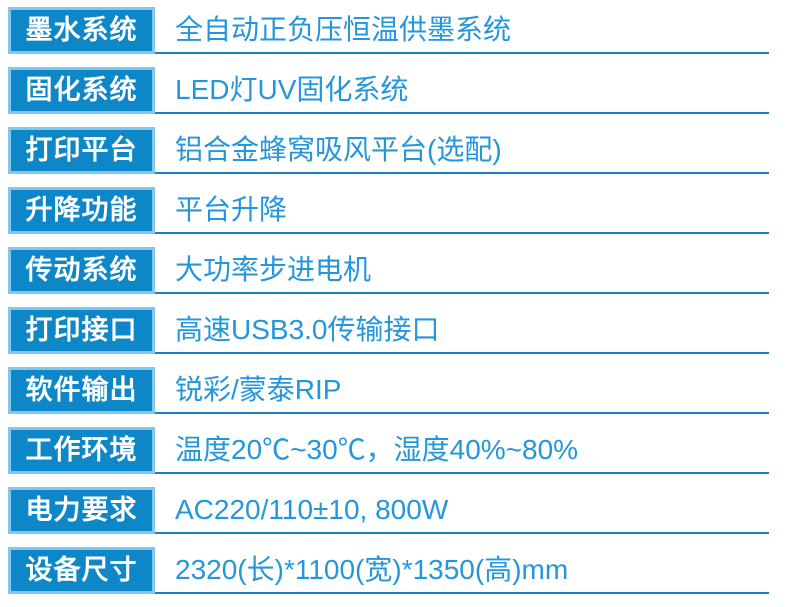  I want to click on spec-label: 电力要求, so click(81, 510).